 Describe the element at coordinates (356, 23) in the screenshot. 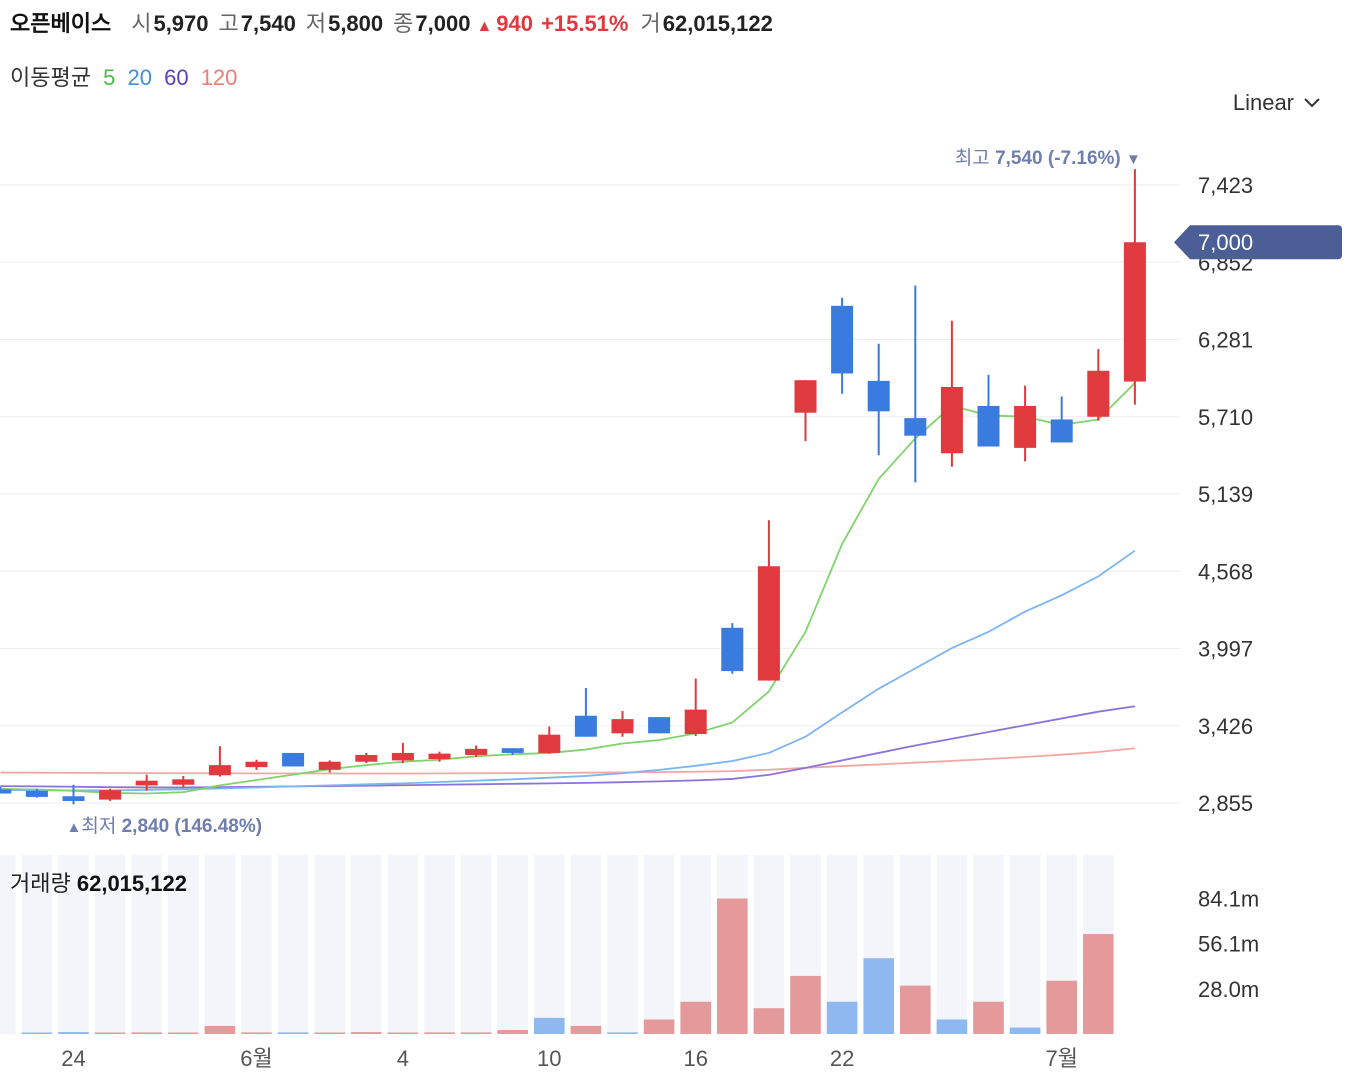

I see `low-value: 5,800` at that location.